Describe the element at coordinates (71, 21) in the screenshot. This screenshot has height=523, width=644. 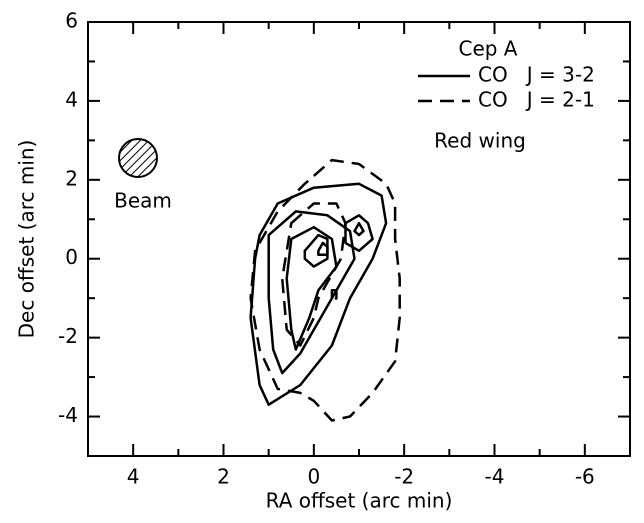
I see `y-tick-label: 6` at that location.